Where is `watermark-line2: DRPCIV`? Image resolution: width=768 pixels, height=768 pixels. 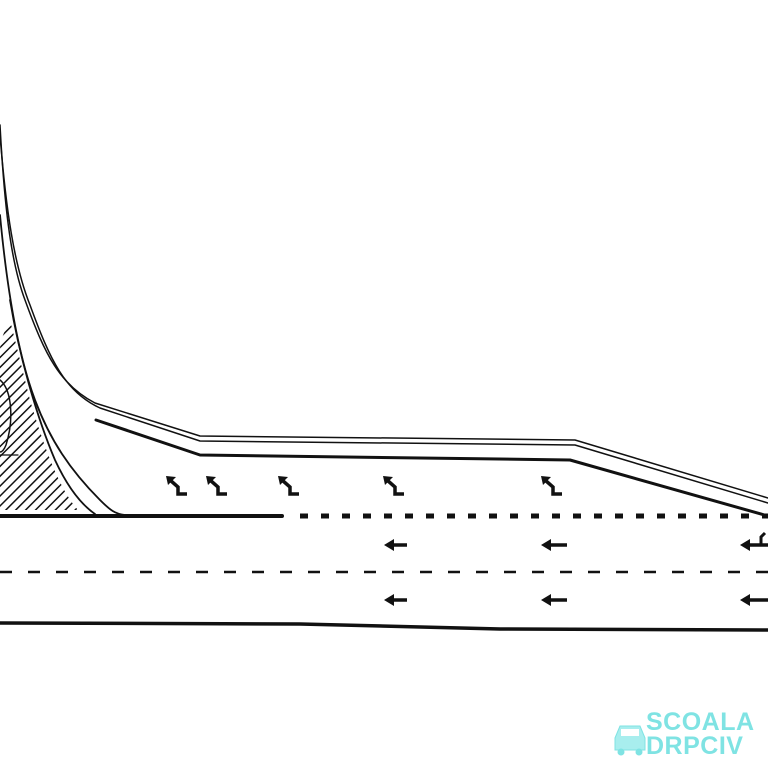 watermark-line2: DRPCIV is located at coordinates (694, 746).